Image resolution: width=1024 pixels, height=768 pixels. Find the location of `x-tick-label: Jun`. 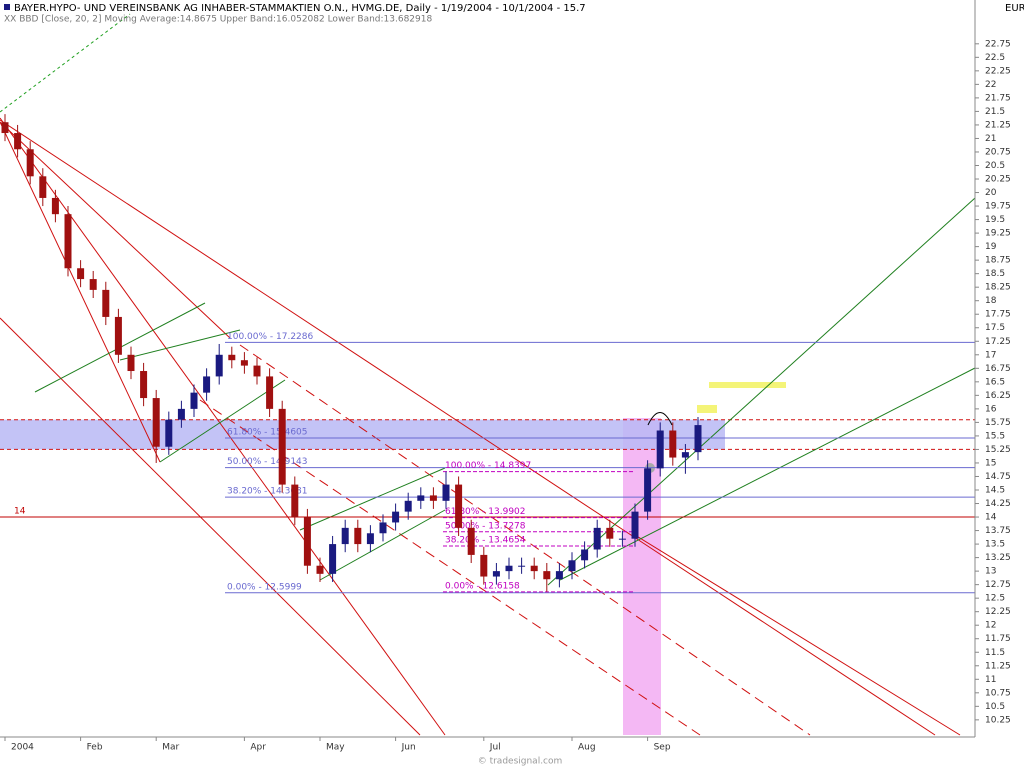

x-tick-label: Jun is located at coordinates (408, 748).